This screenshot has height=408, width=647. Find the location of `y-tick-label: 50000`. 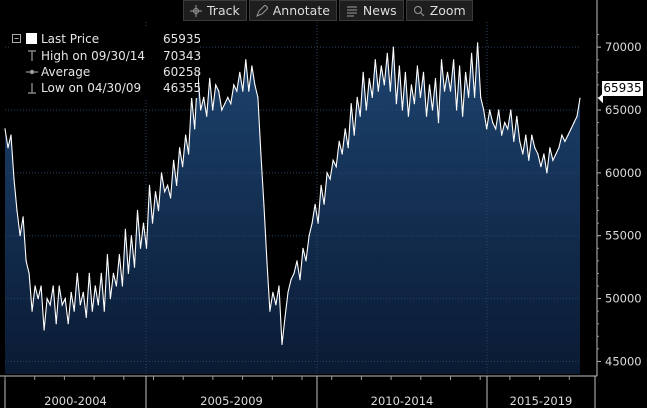

y-tick-label: 50000 is located at coordinates (623, 299).